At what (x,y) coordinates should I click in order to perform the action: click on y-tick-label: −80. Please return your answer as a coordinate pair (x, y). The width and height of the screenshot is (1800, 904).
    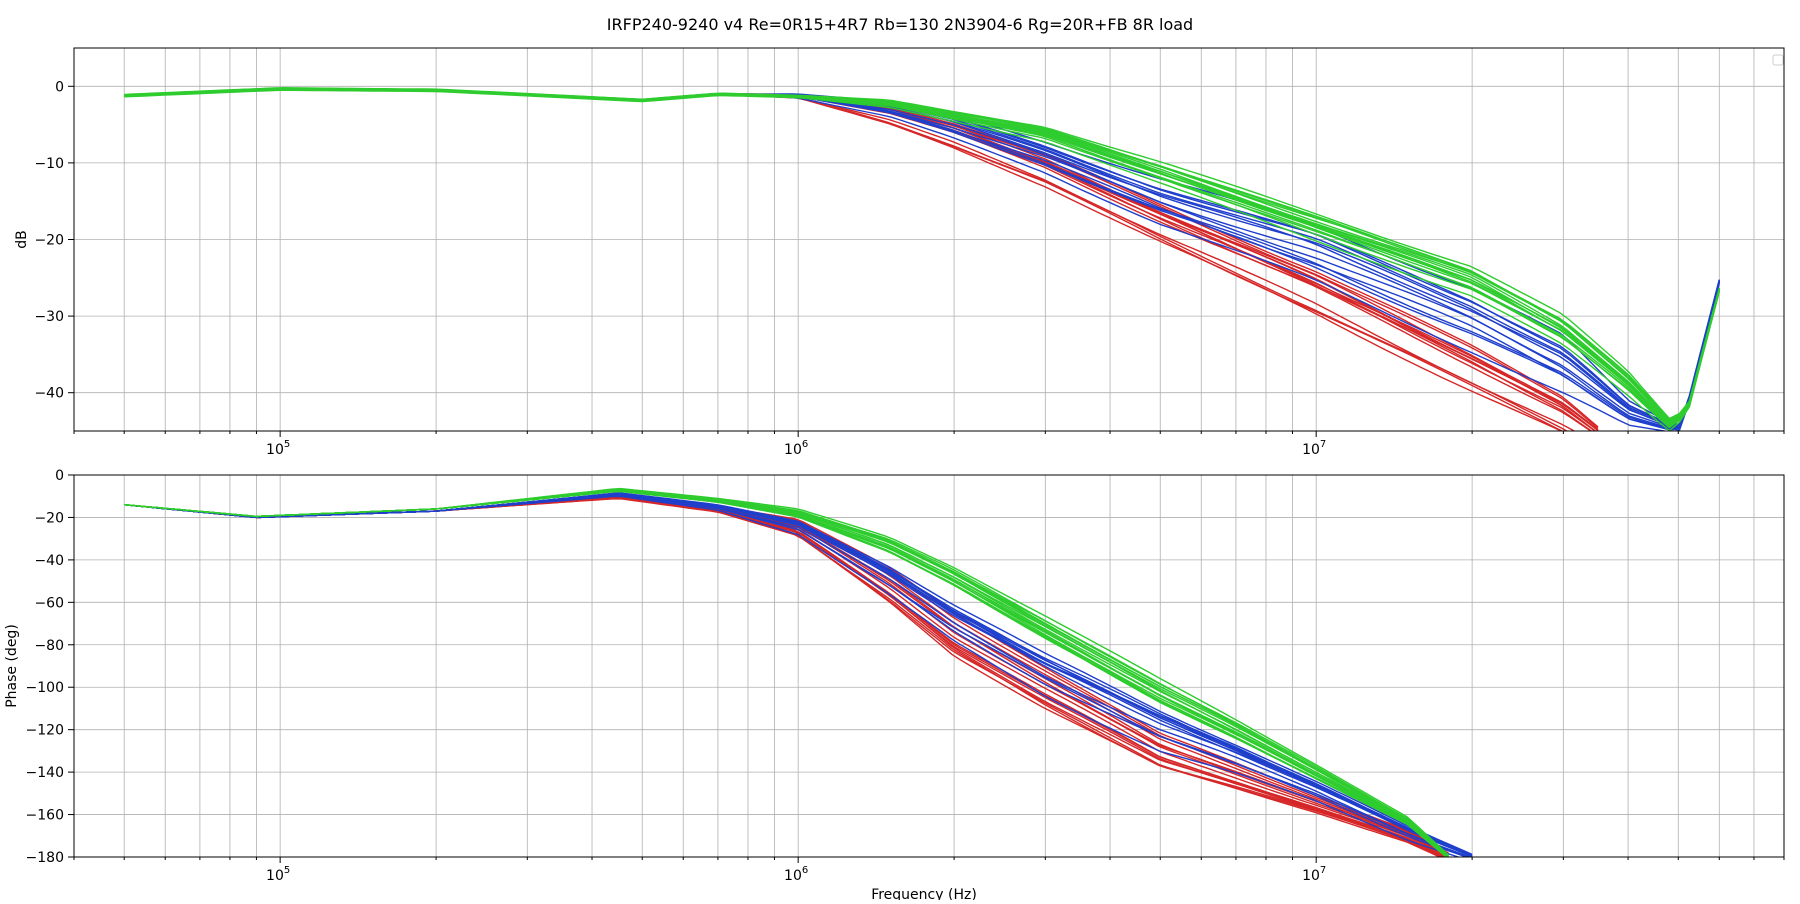
    Looking at the image, I should click on (49, 646).